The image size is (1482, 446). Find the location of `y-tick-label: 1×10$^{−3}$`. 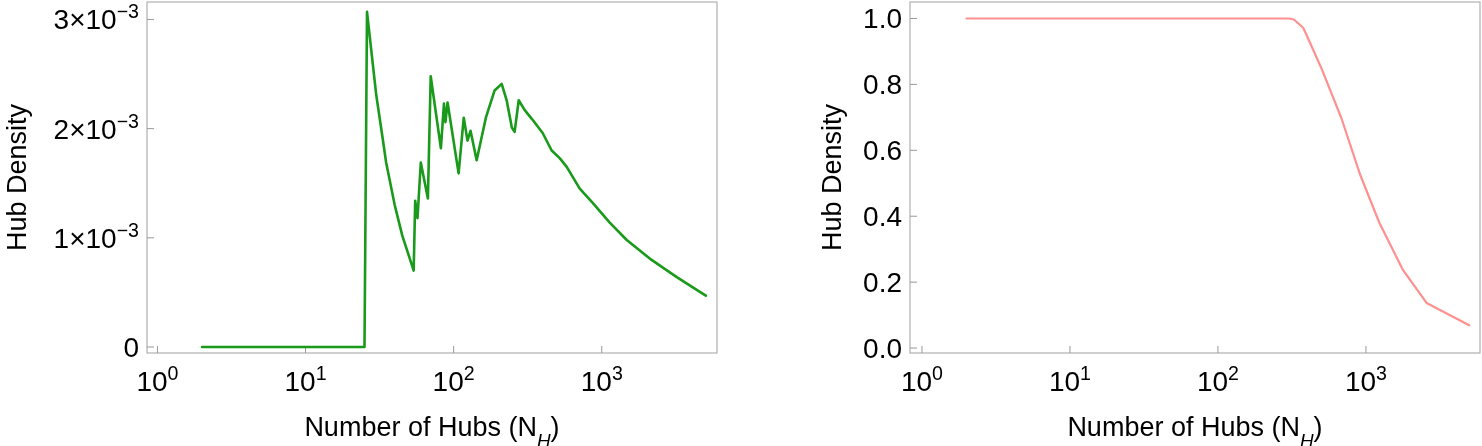

y-tick-label: 1×10$^{−3}$ is located at coordinates (96, 236).